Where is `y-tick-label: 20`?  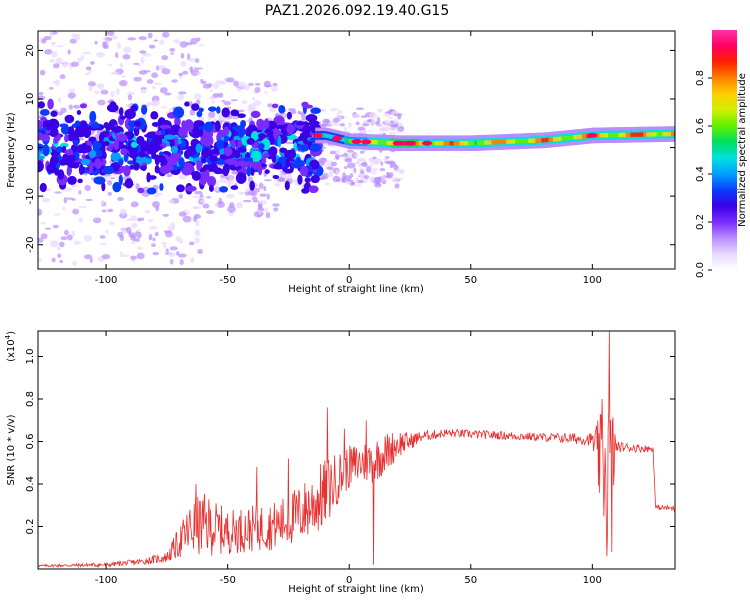 y-tick-label: 20 is located at coordinates (30, 50).